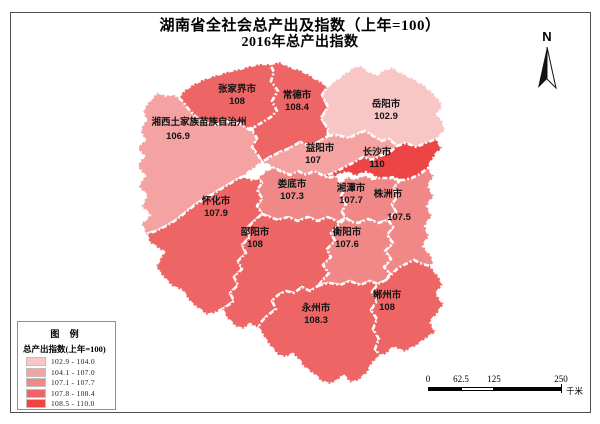 The height and width of the screenshot is (424, 600). Describe the element at coordinates (388, 194) in the screenshot. I see `region-label-zhuzhou-name: 株洲市` at that location.